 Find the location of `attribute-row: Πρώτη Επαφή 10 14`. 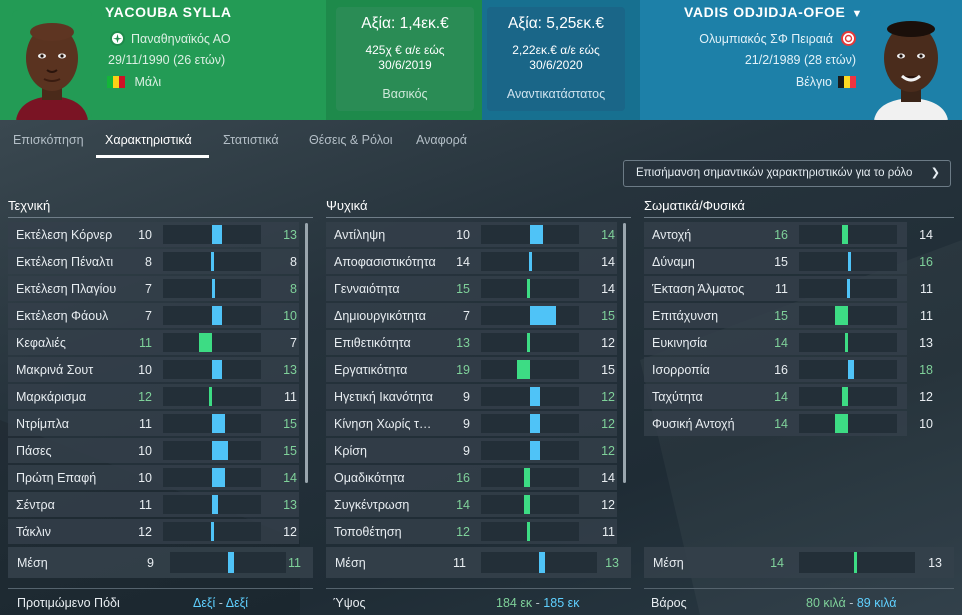

attribute-row: Πρώτη Επαφή 10 14 is located at coordinates (153, 477).